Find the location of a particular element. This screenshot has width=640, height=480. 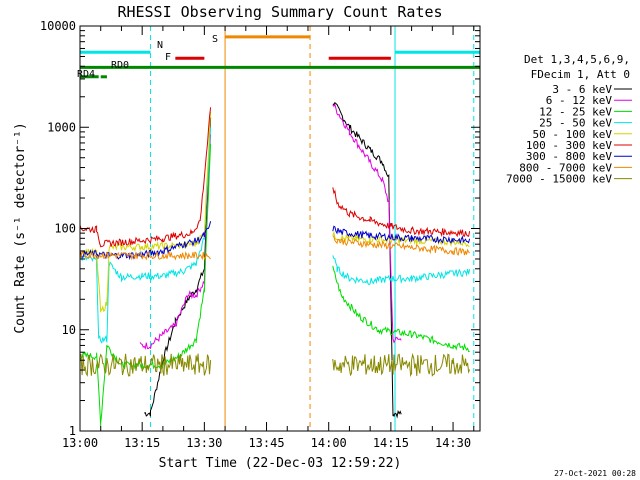

legend-label-0: 3 - 6 keV is located at coordinates (582, 89).